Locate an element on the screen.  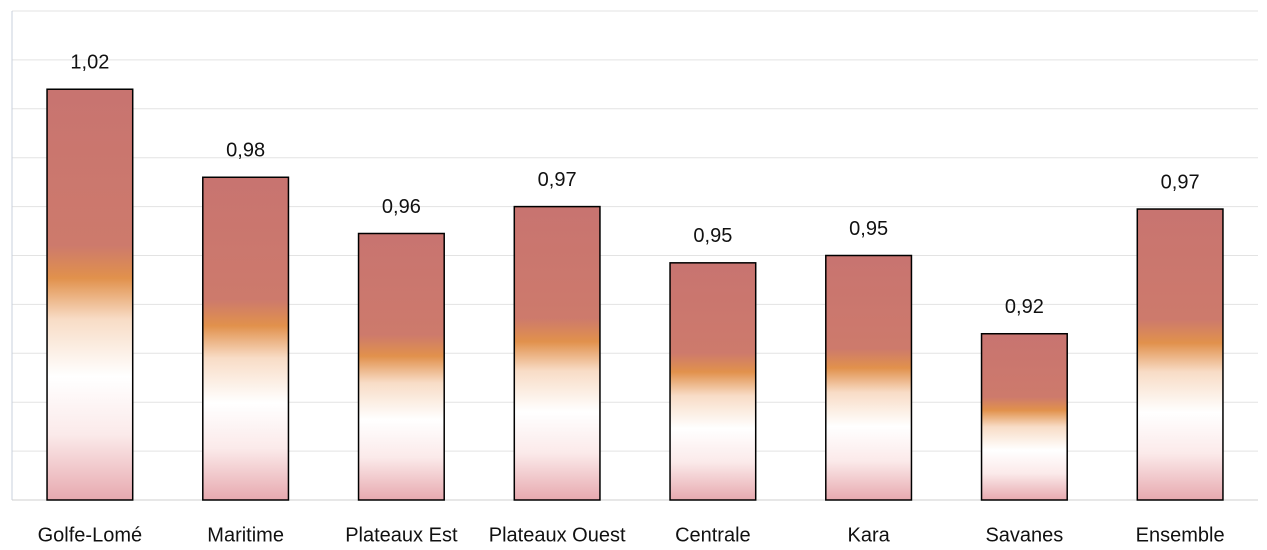
x-tick-label: Savanes is located at coordinates (1024, 535).